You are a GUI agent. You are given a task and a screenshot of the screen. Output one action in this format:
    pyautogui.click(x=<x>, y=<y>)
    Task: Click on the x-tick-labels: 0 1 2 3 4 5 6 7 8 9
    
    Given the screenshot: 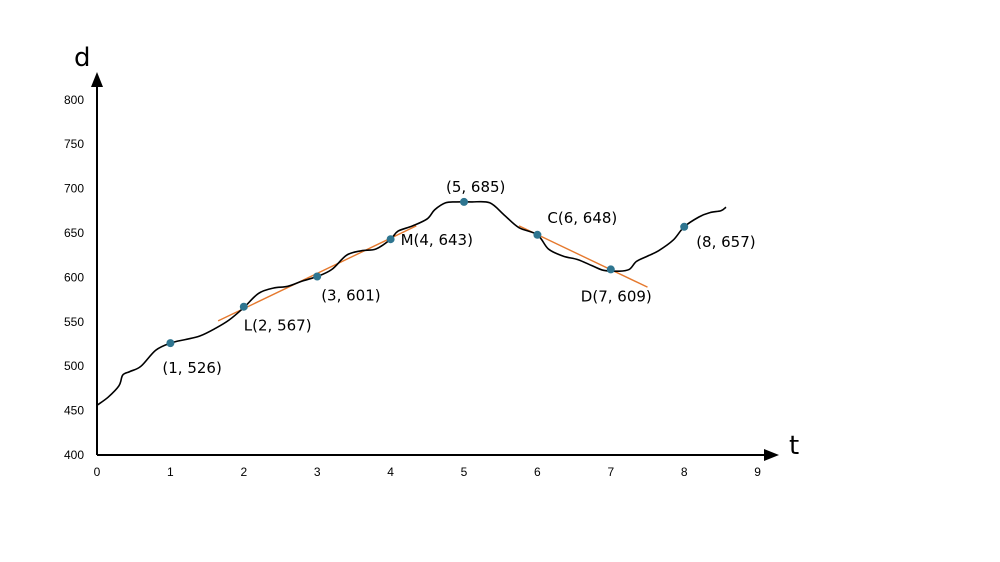 What is the action you would take?
    pyautogui.click(x=428, y=472)
    